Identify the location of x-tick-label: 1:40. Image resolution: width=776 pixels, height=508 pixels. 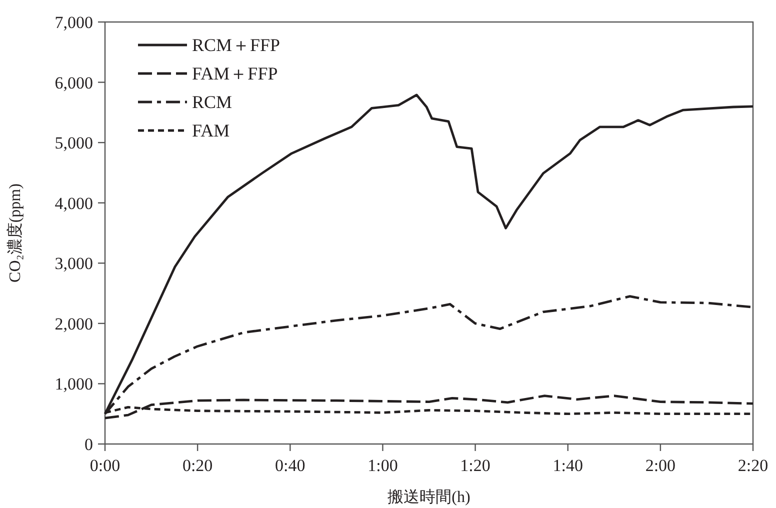
(567, 465).